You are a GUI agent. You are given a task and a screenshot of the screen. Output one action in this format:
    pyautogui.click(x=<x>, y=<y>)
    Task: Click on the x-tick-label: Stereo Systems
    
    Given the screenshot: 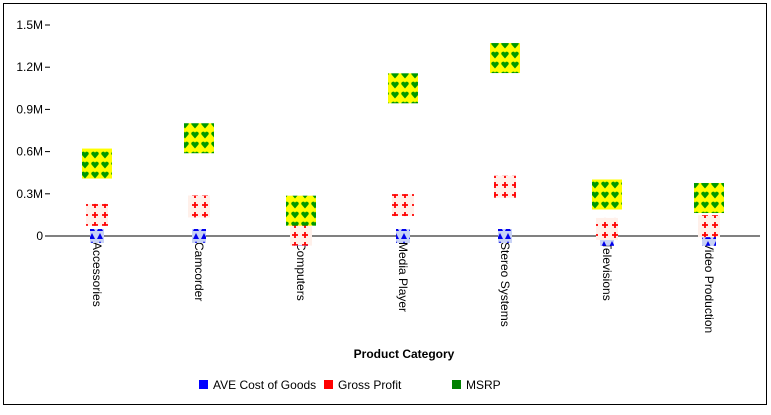 What is the action you would take?
    pyautogui.click(x=505, y=284)
    